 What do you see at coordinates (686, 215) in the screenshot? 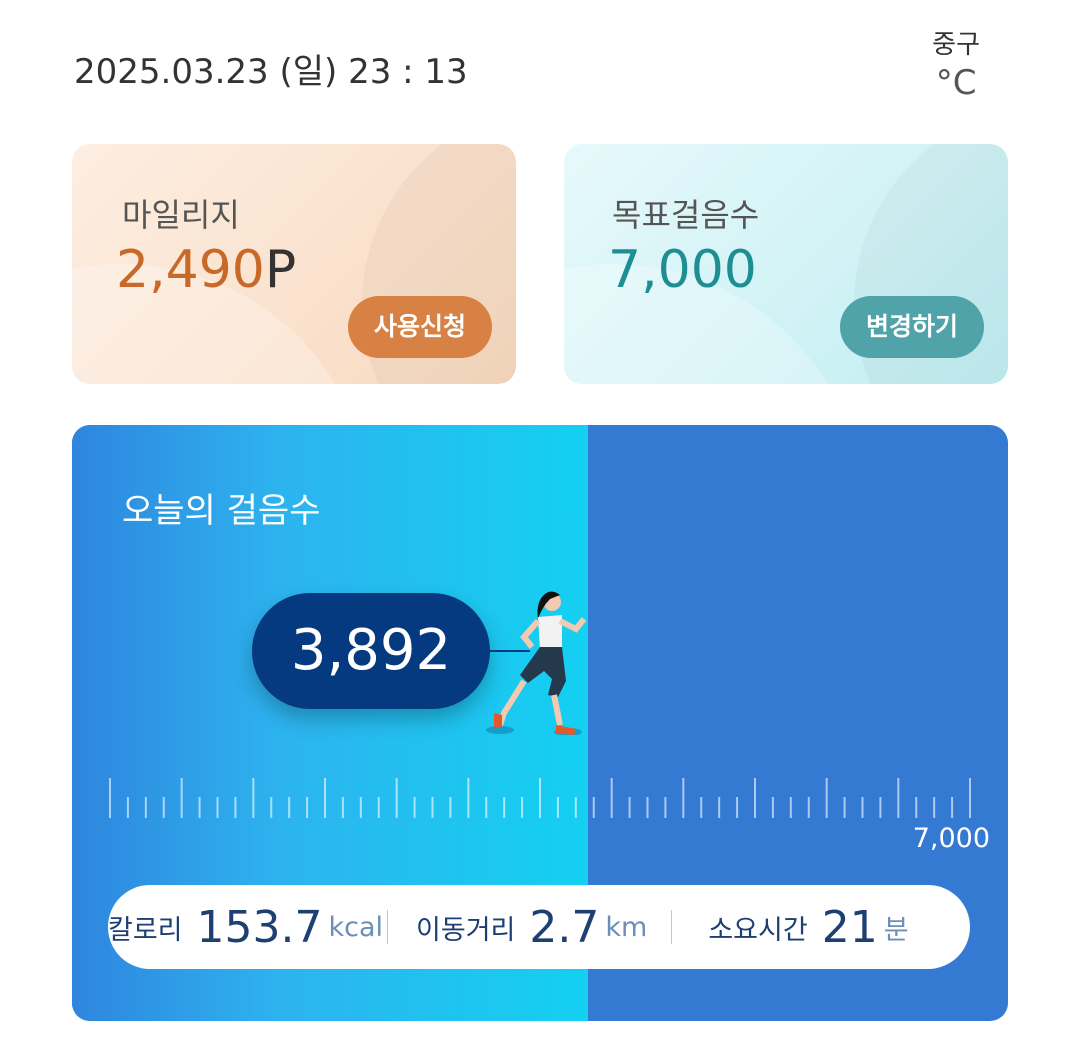
I see `goal-title: 목표걸음수` at bounding box center [686, 215].